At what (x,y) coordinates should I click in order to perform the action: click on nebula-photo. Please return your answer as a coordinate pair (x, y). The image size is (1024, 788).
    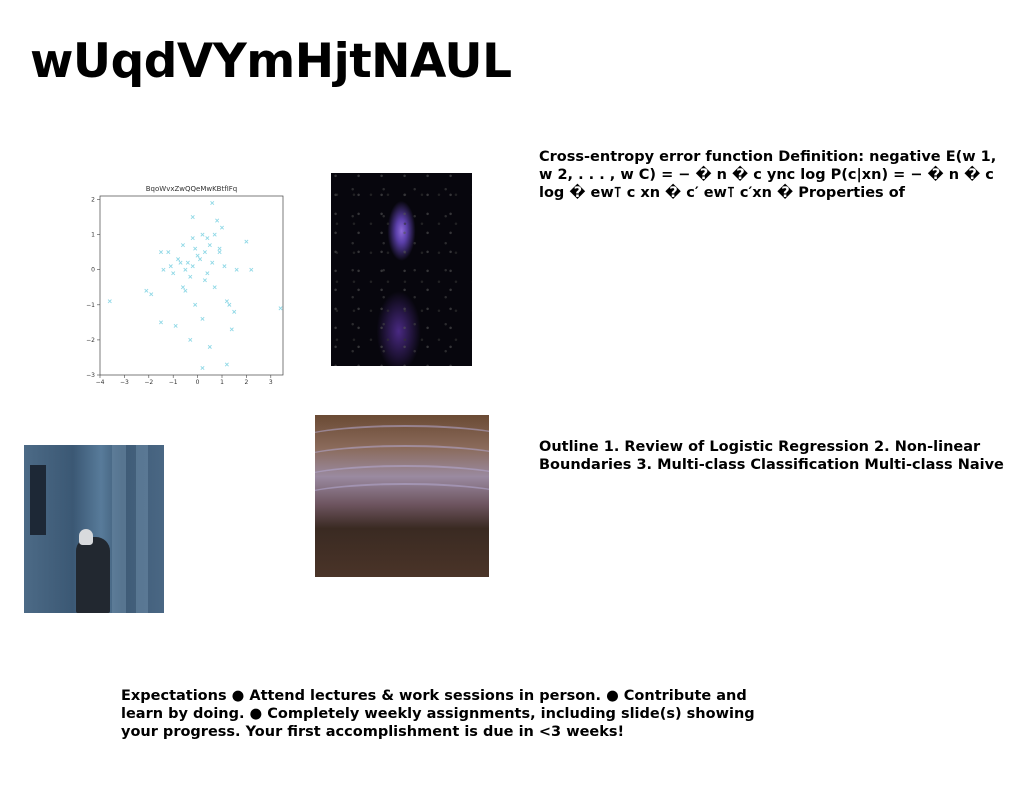
    Looking at the image, I should click on (401, 269).